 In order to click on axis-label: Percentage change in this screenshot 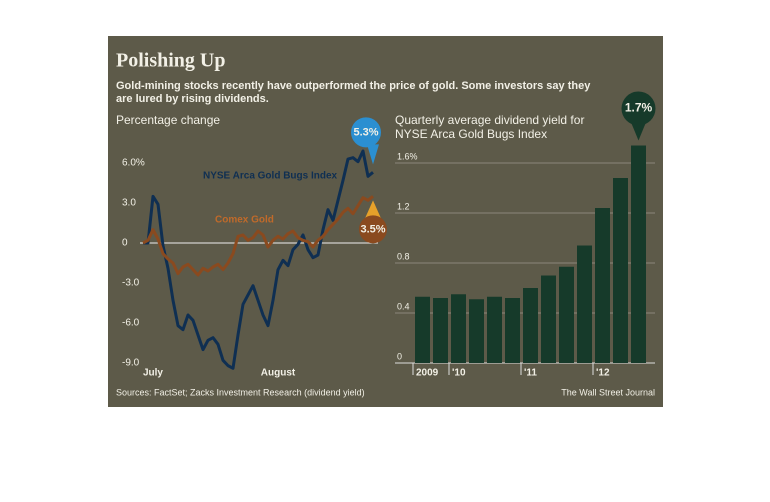, I will do `click(168, 120)`.